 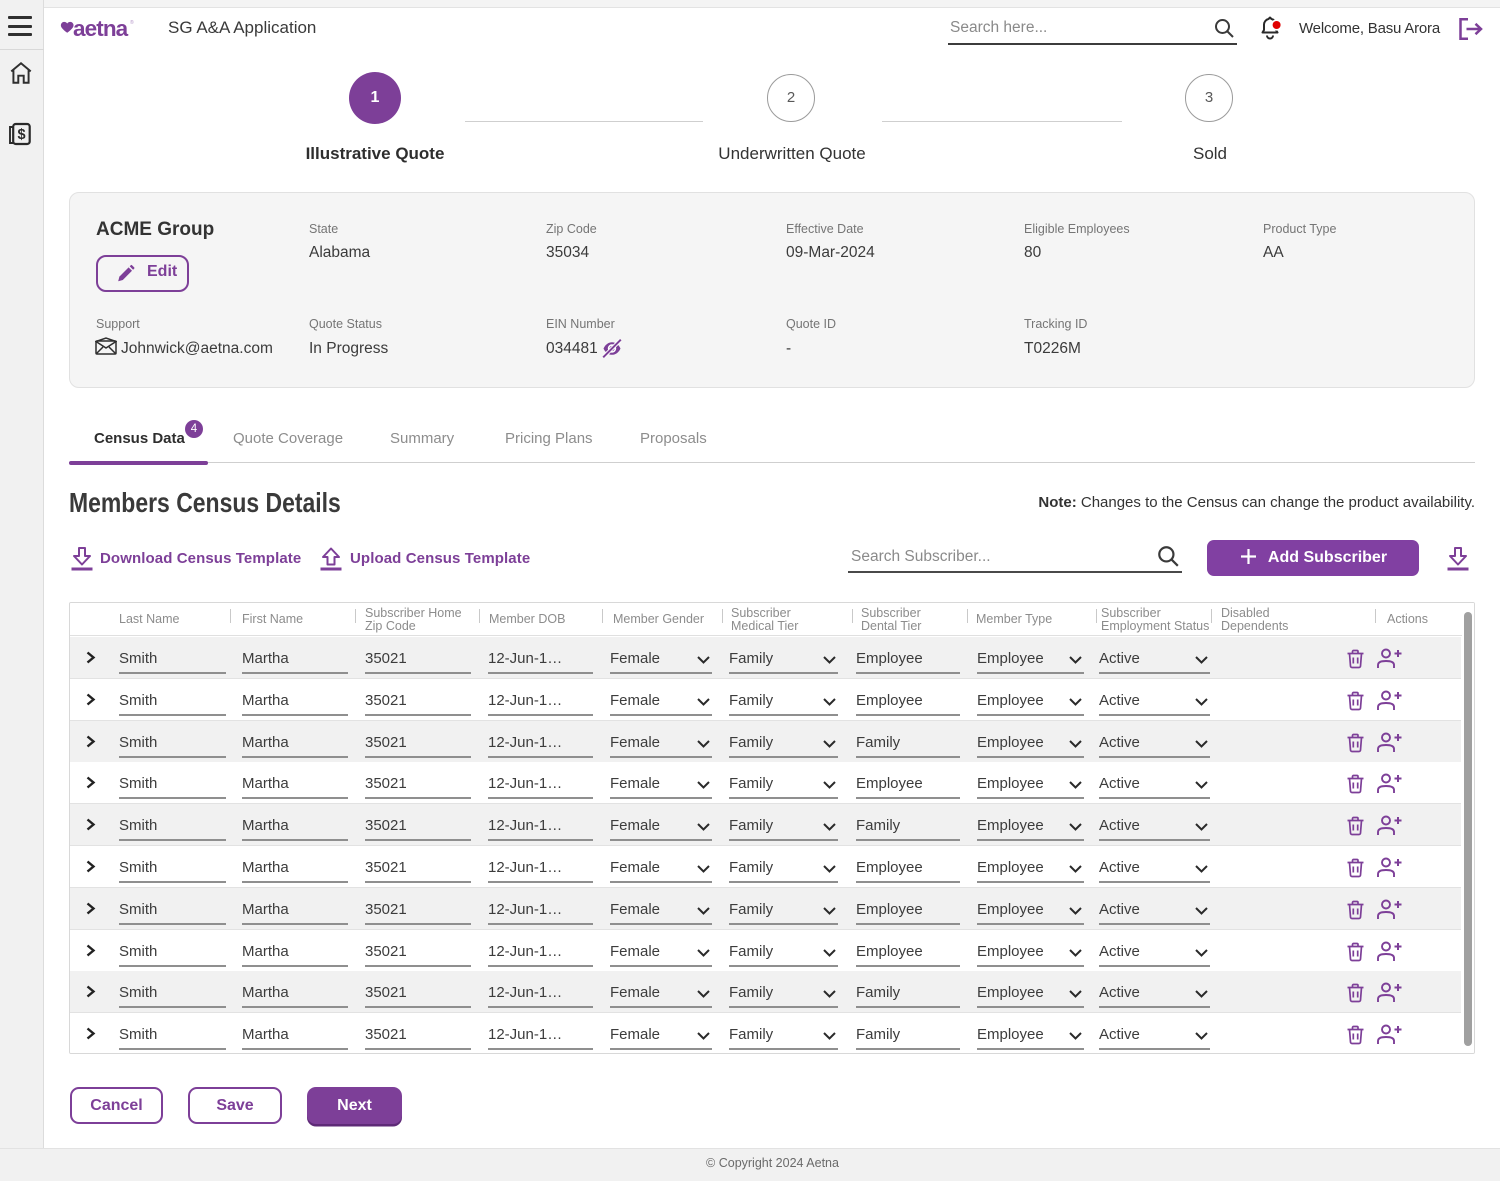 What do you see at coordinates (101, 28) in the screenshot?
I see `svg-text: aetna` at bounding box center [101, 28].